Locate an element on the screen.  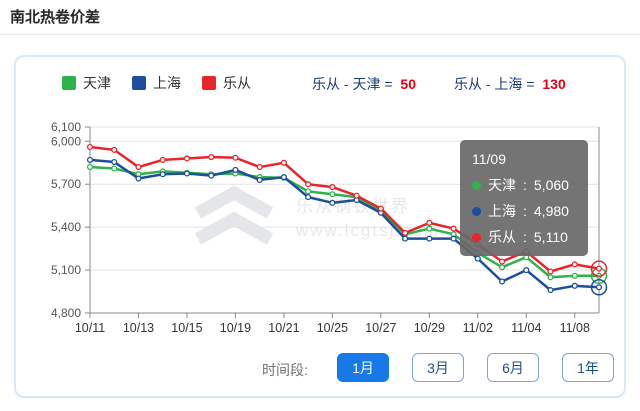
spread-label: 乐从 - 上海 = is located at coordinates (494, 84).